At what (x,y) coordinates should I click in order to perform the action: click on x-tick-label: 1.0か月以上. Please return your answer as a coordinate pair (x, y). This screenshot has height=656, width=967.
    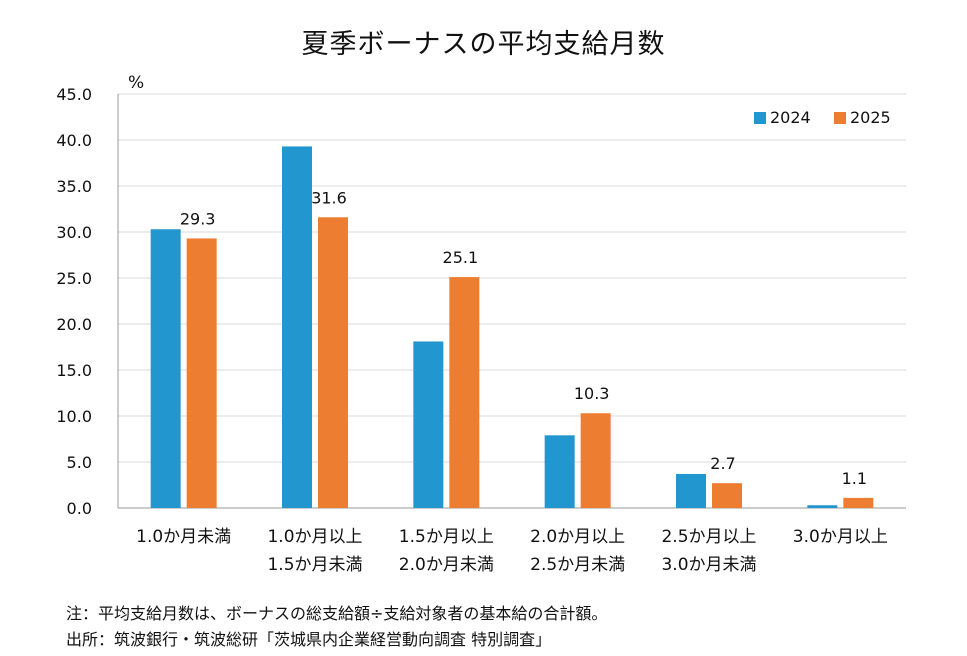
    Looking at the image, I should click on (314, 537).